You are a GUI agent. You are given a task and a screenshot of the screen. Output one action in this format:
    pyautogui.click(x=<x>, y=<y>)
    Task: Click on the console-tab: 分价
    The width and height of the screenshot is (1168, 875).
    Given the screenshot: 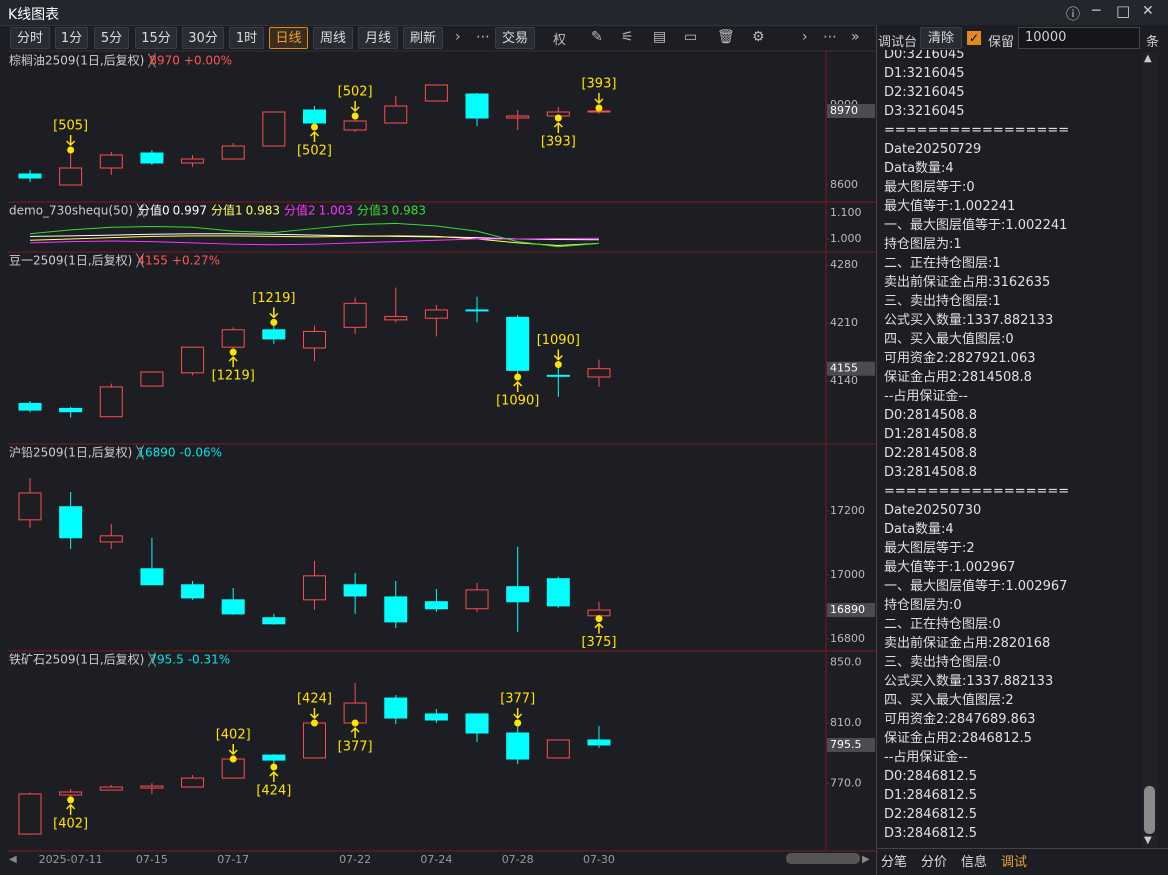 What is the action you would take?
    pyautogui.click(x=934, y=862)
    